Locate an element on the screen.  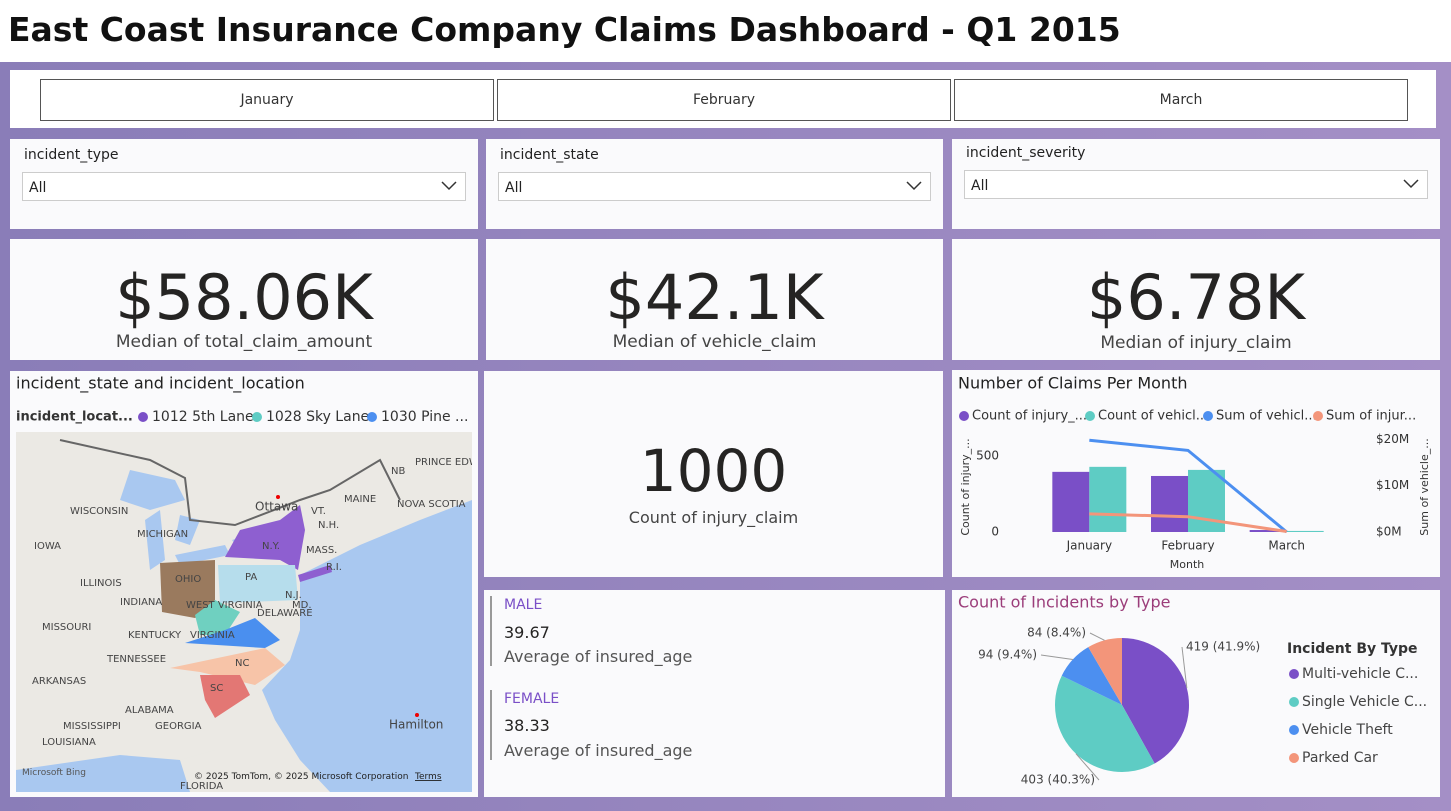
month-button: February is located at coordinates (724, 100).